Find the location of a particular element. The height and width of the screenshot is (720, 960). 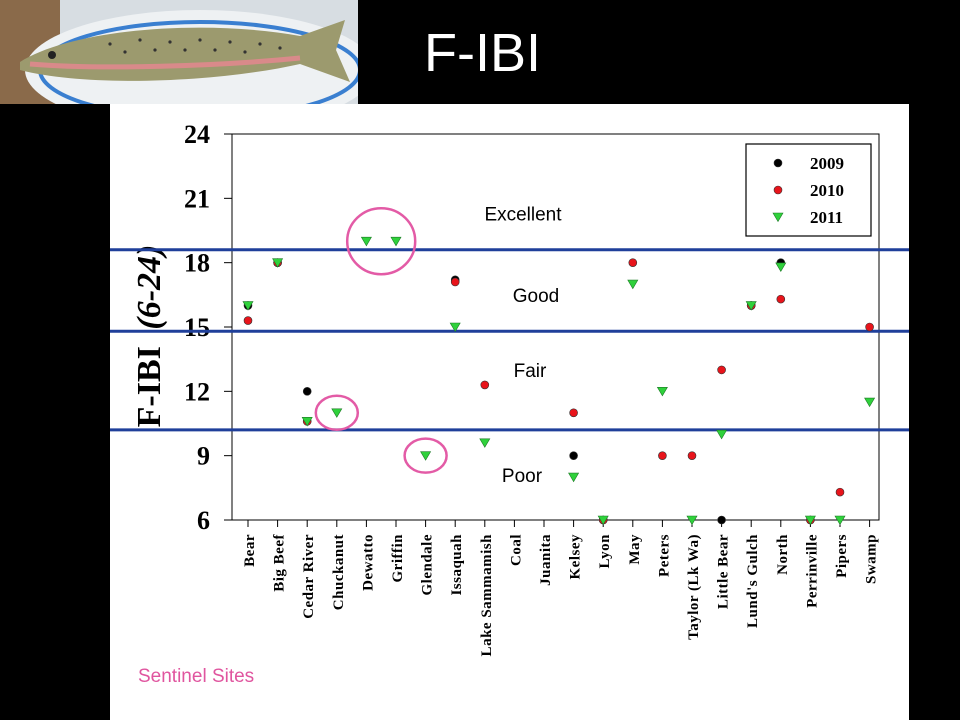

x-category-label: Little Bear is located at coordinates (724, 571).